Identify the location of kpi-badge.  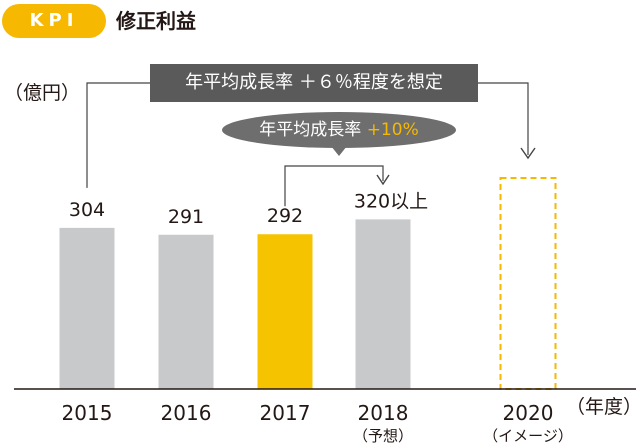
(54, 21).